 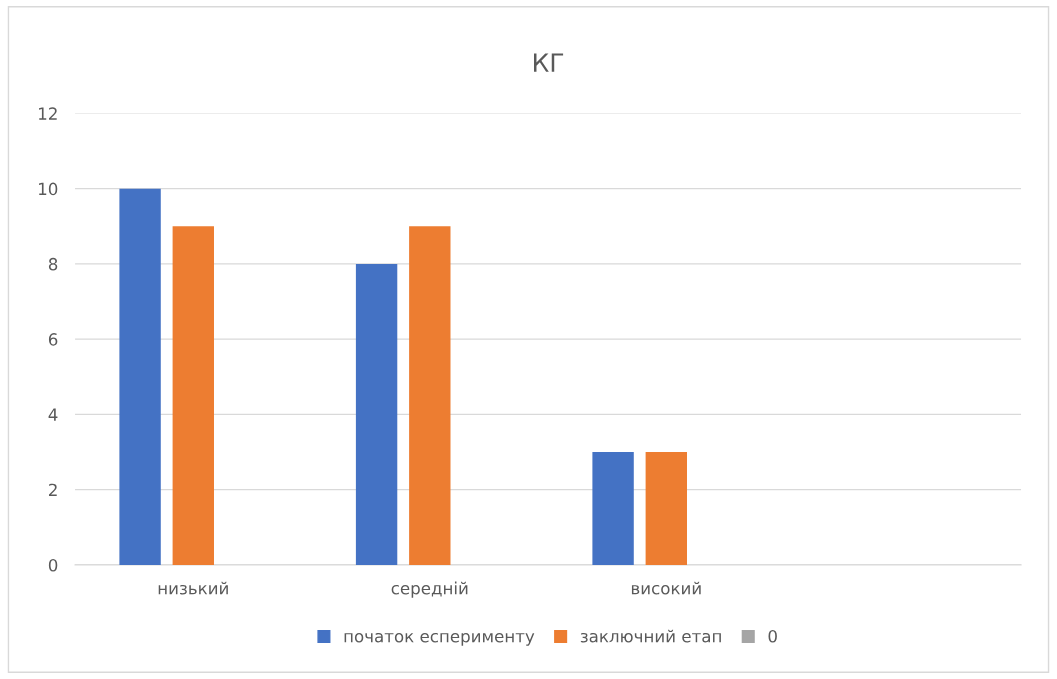 I want to click on y-tick-label: 4, so click(x=53, y=414).